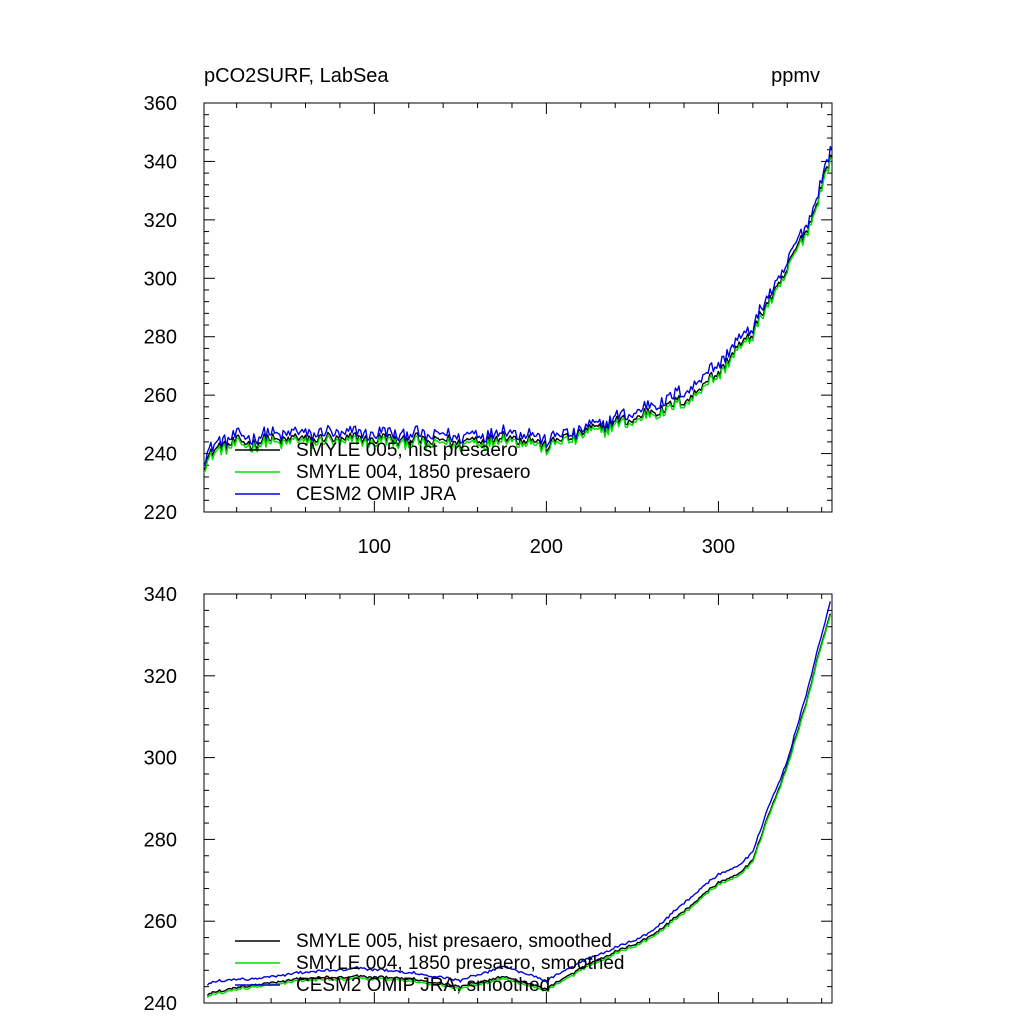 Image resolution: width=1024 pixels, height=1024 pixels. What do you see at coordinates (423, 985) in the screenshot?
I see `legend-label-3: CESM2 OMIP JRA, smoothed` at bounding box center [423, 985].